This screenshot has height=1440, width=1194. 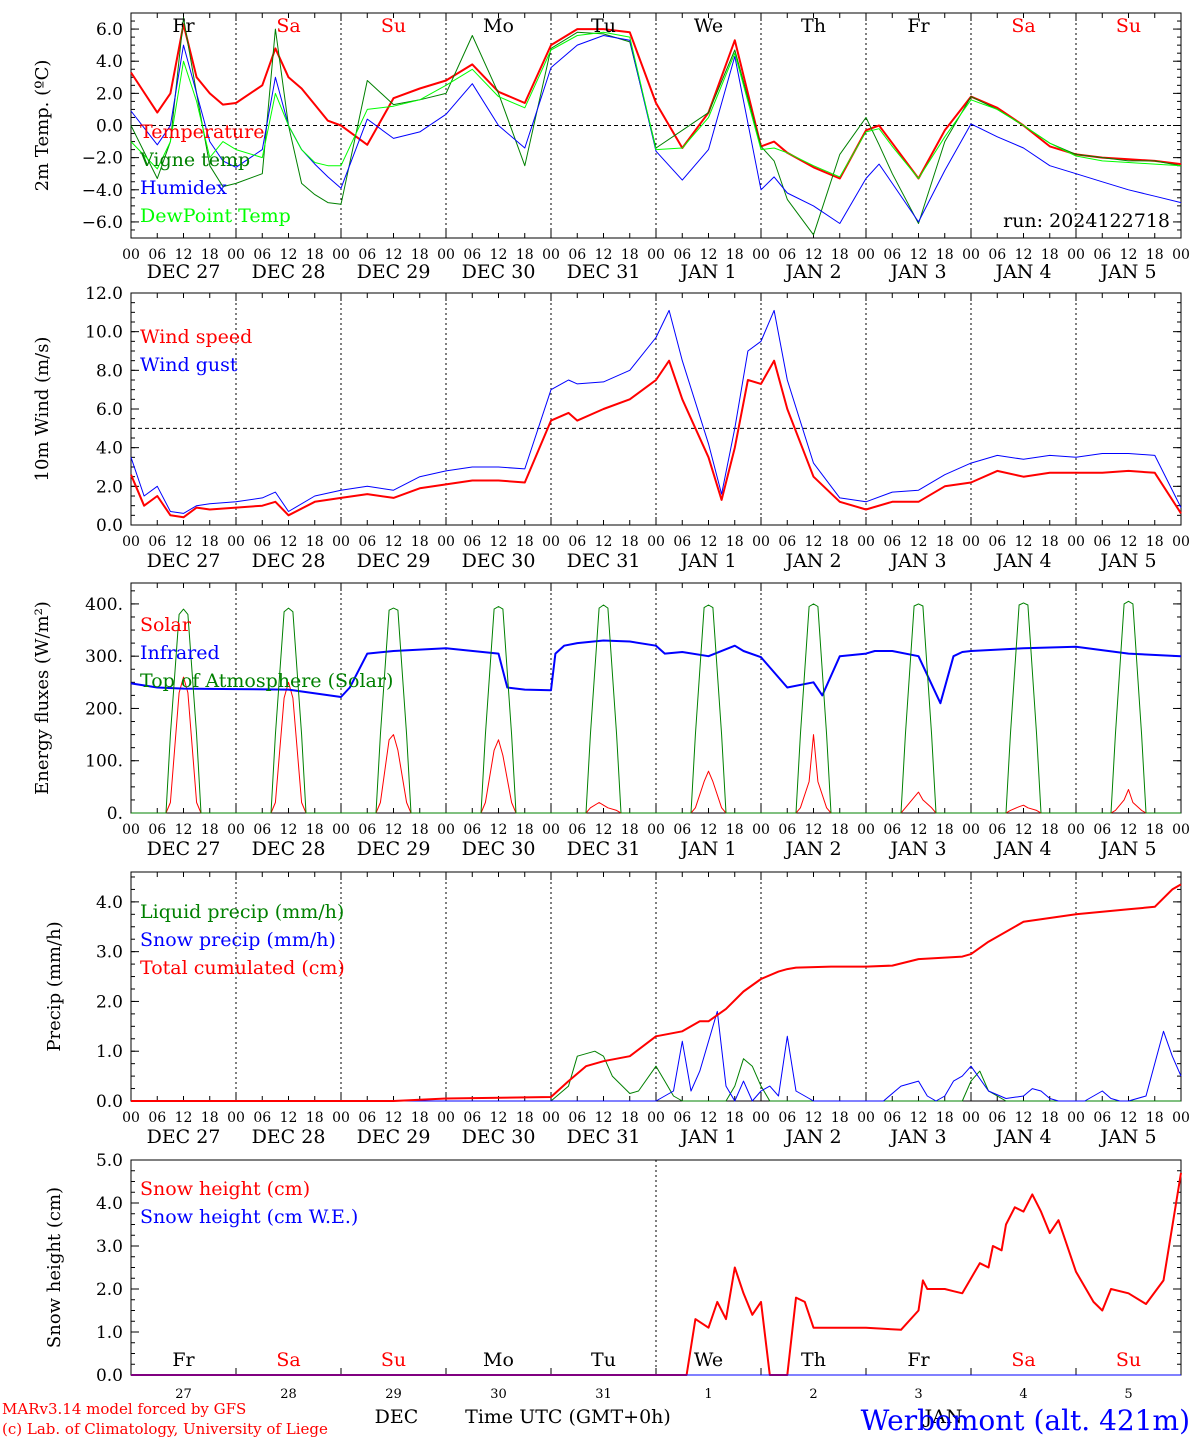 I want to click on x-day-label: JAN 1, so click(x=707, y=1137).